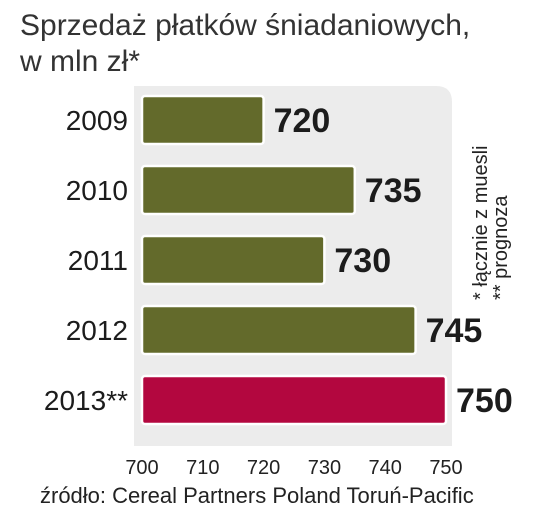 Image resolution: width=546 pixels, height=522 pixels. What do you see at coordinates (86, 400) in the screenshot?
I see `category-label: 2013**` at bounding box center [86, 400].